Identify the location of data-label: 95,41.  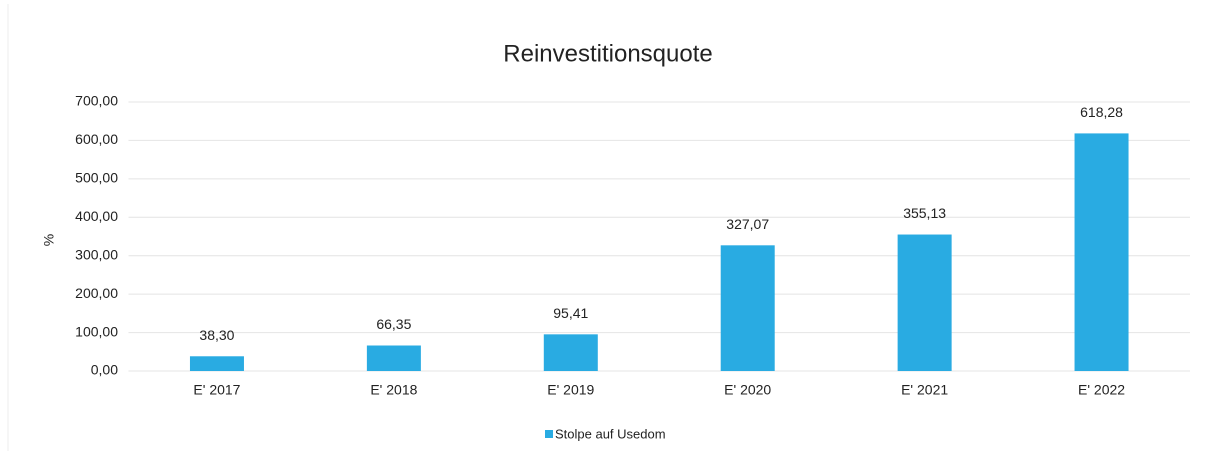
(570, 313).